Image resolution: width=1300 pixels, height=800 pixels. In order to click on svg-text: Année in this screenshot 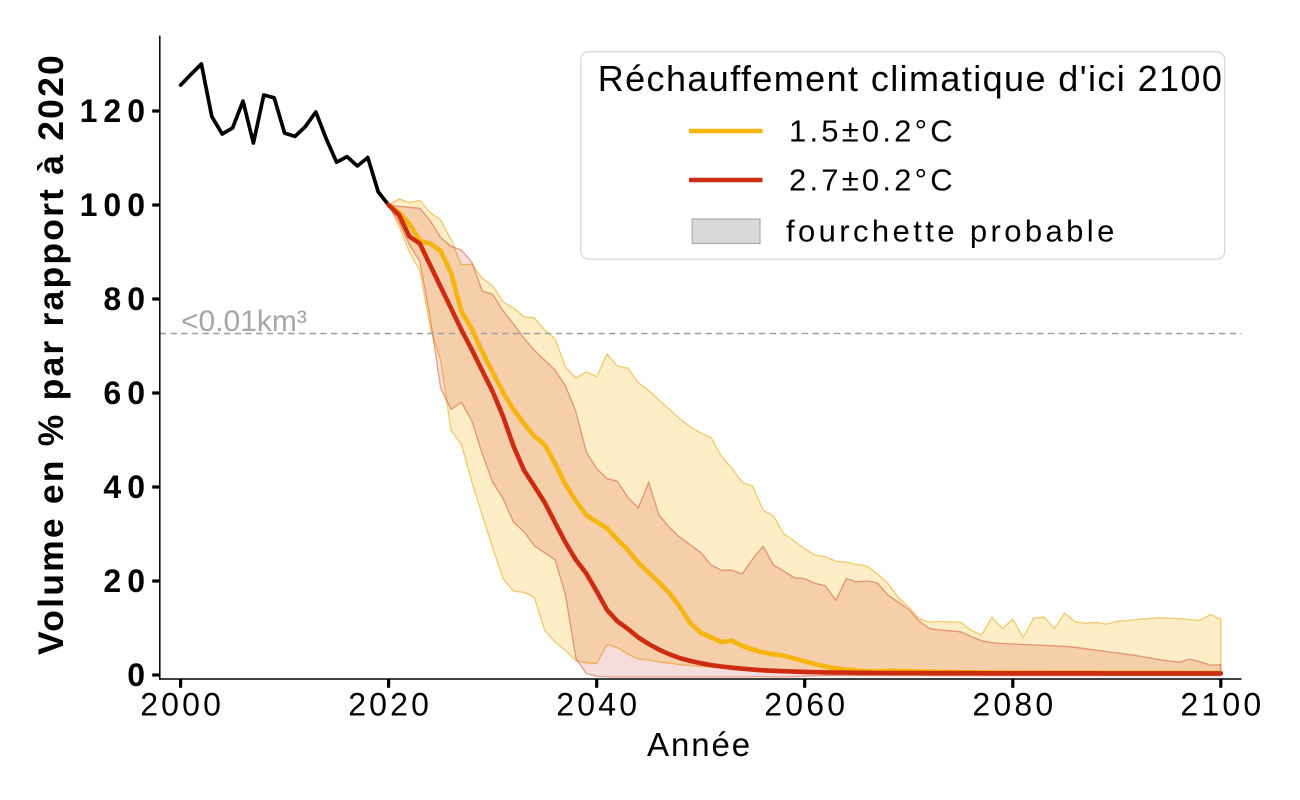, I will do `click(699, 744)`.